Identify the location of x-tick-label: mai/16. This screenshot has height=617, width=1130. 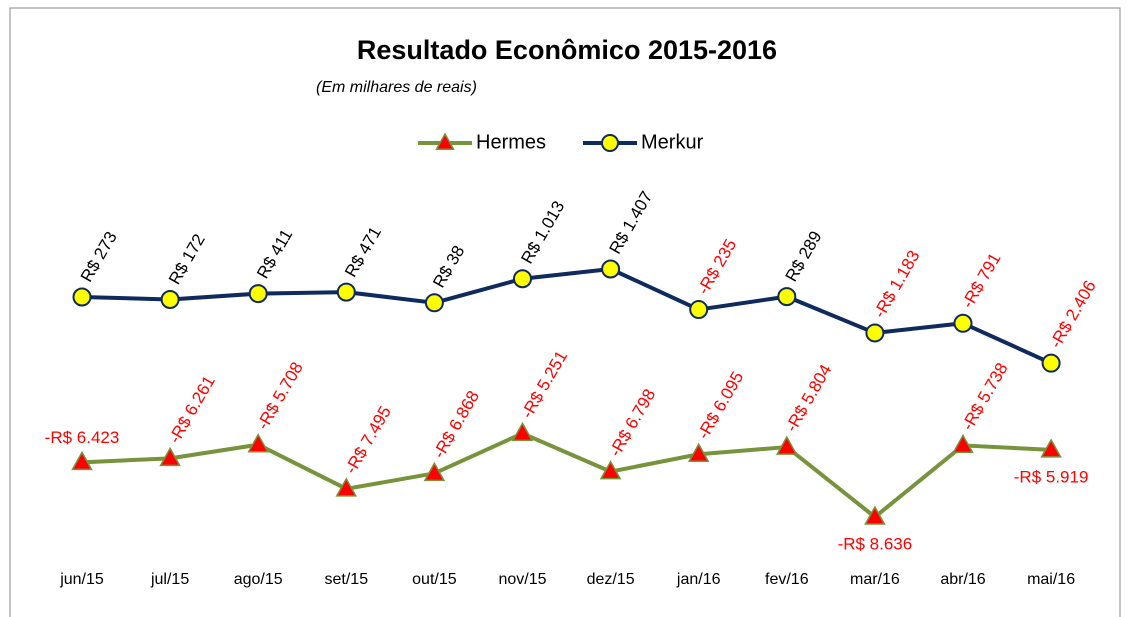
(1051, 579).